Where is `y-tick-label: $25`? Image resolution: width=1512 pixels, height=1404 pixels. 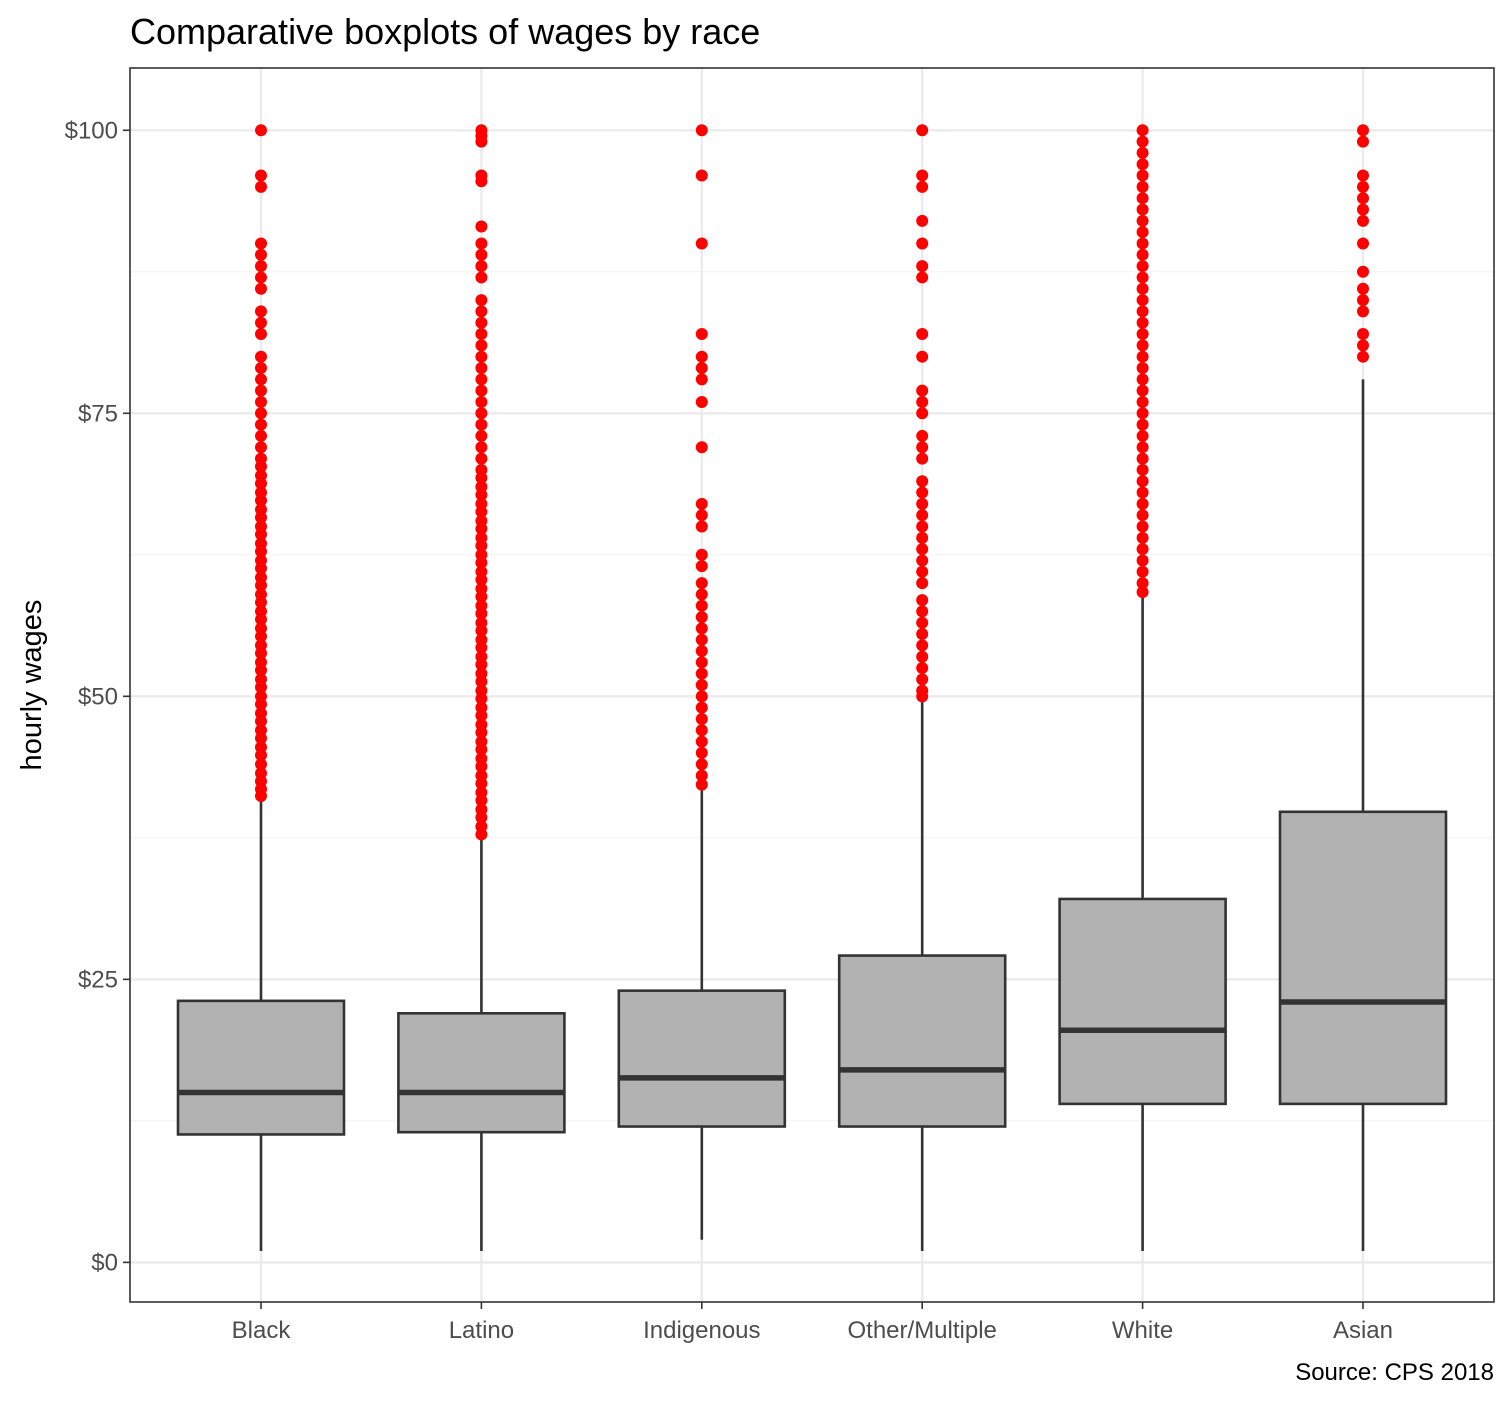 y-tick-label: $25 is located at coordinates (98, 979).